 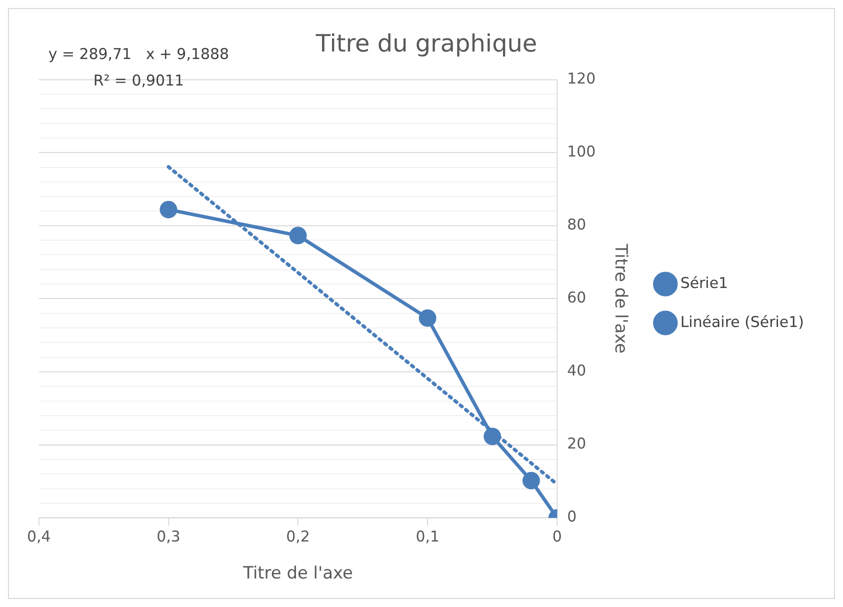 I want to click on legend-label: Série1, so click(x=704, y=283).